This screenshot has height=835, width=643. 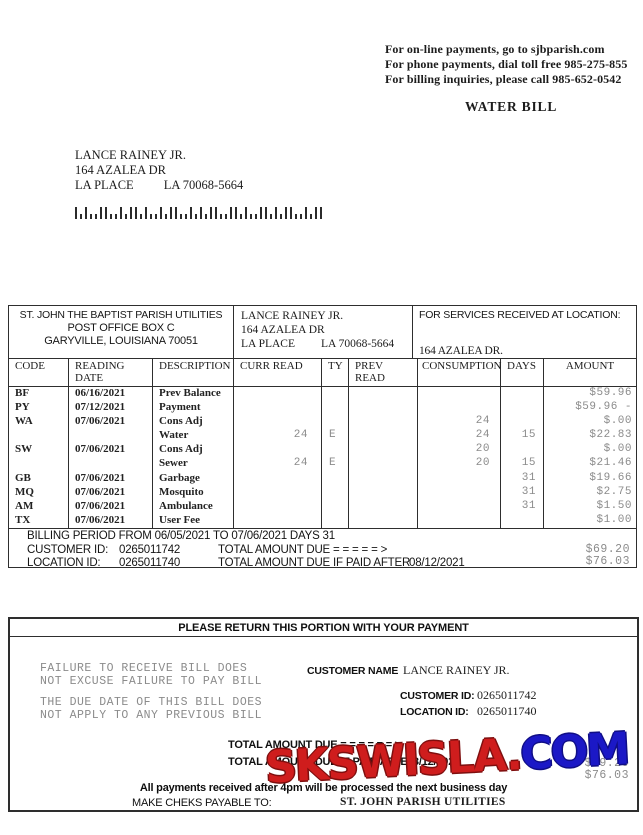 I want to click on cell-amount: $21.46, so click(x=610, y=463).